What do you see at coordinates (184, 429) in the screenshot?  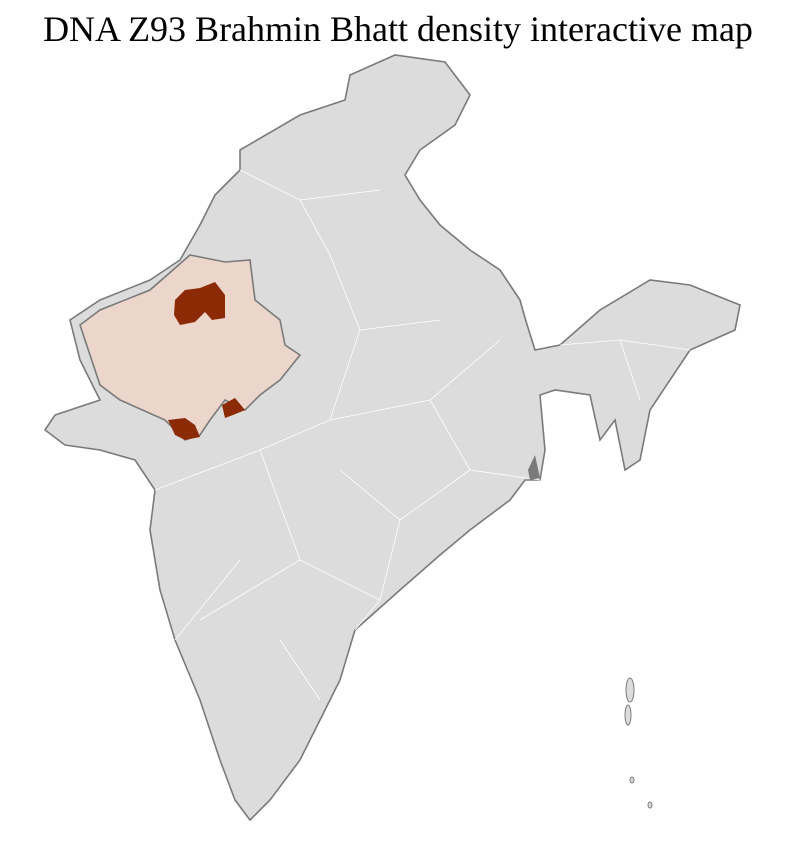 I see `high-density-district-southwest` at bounding box center [184, 429].